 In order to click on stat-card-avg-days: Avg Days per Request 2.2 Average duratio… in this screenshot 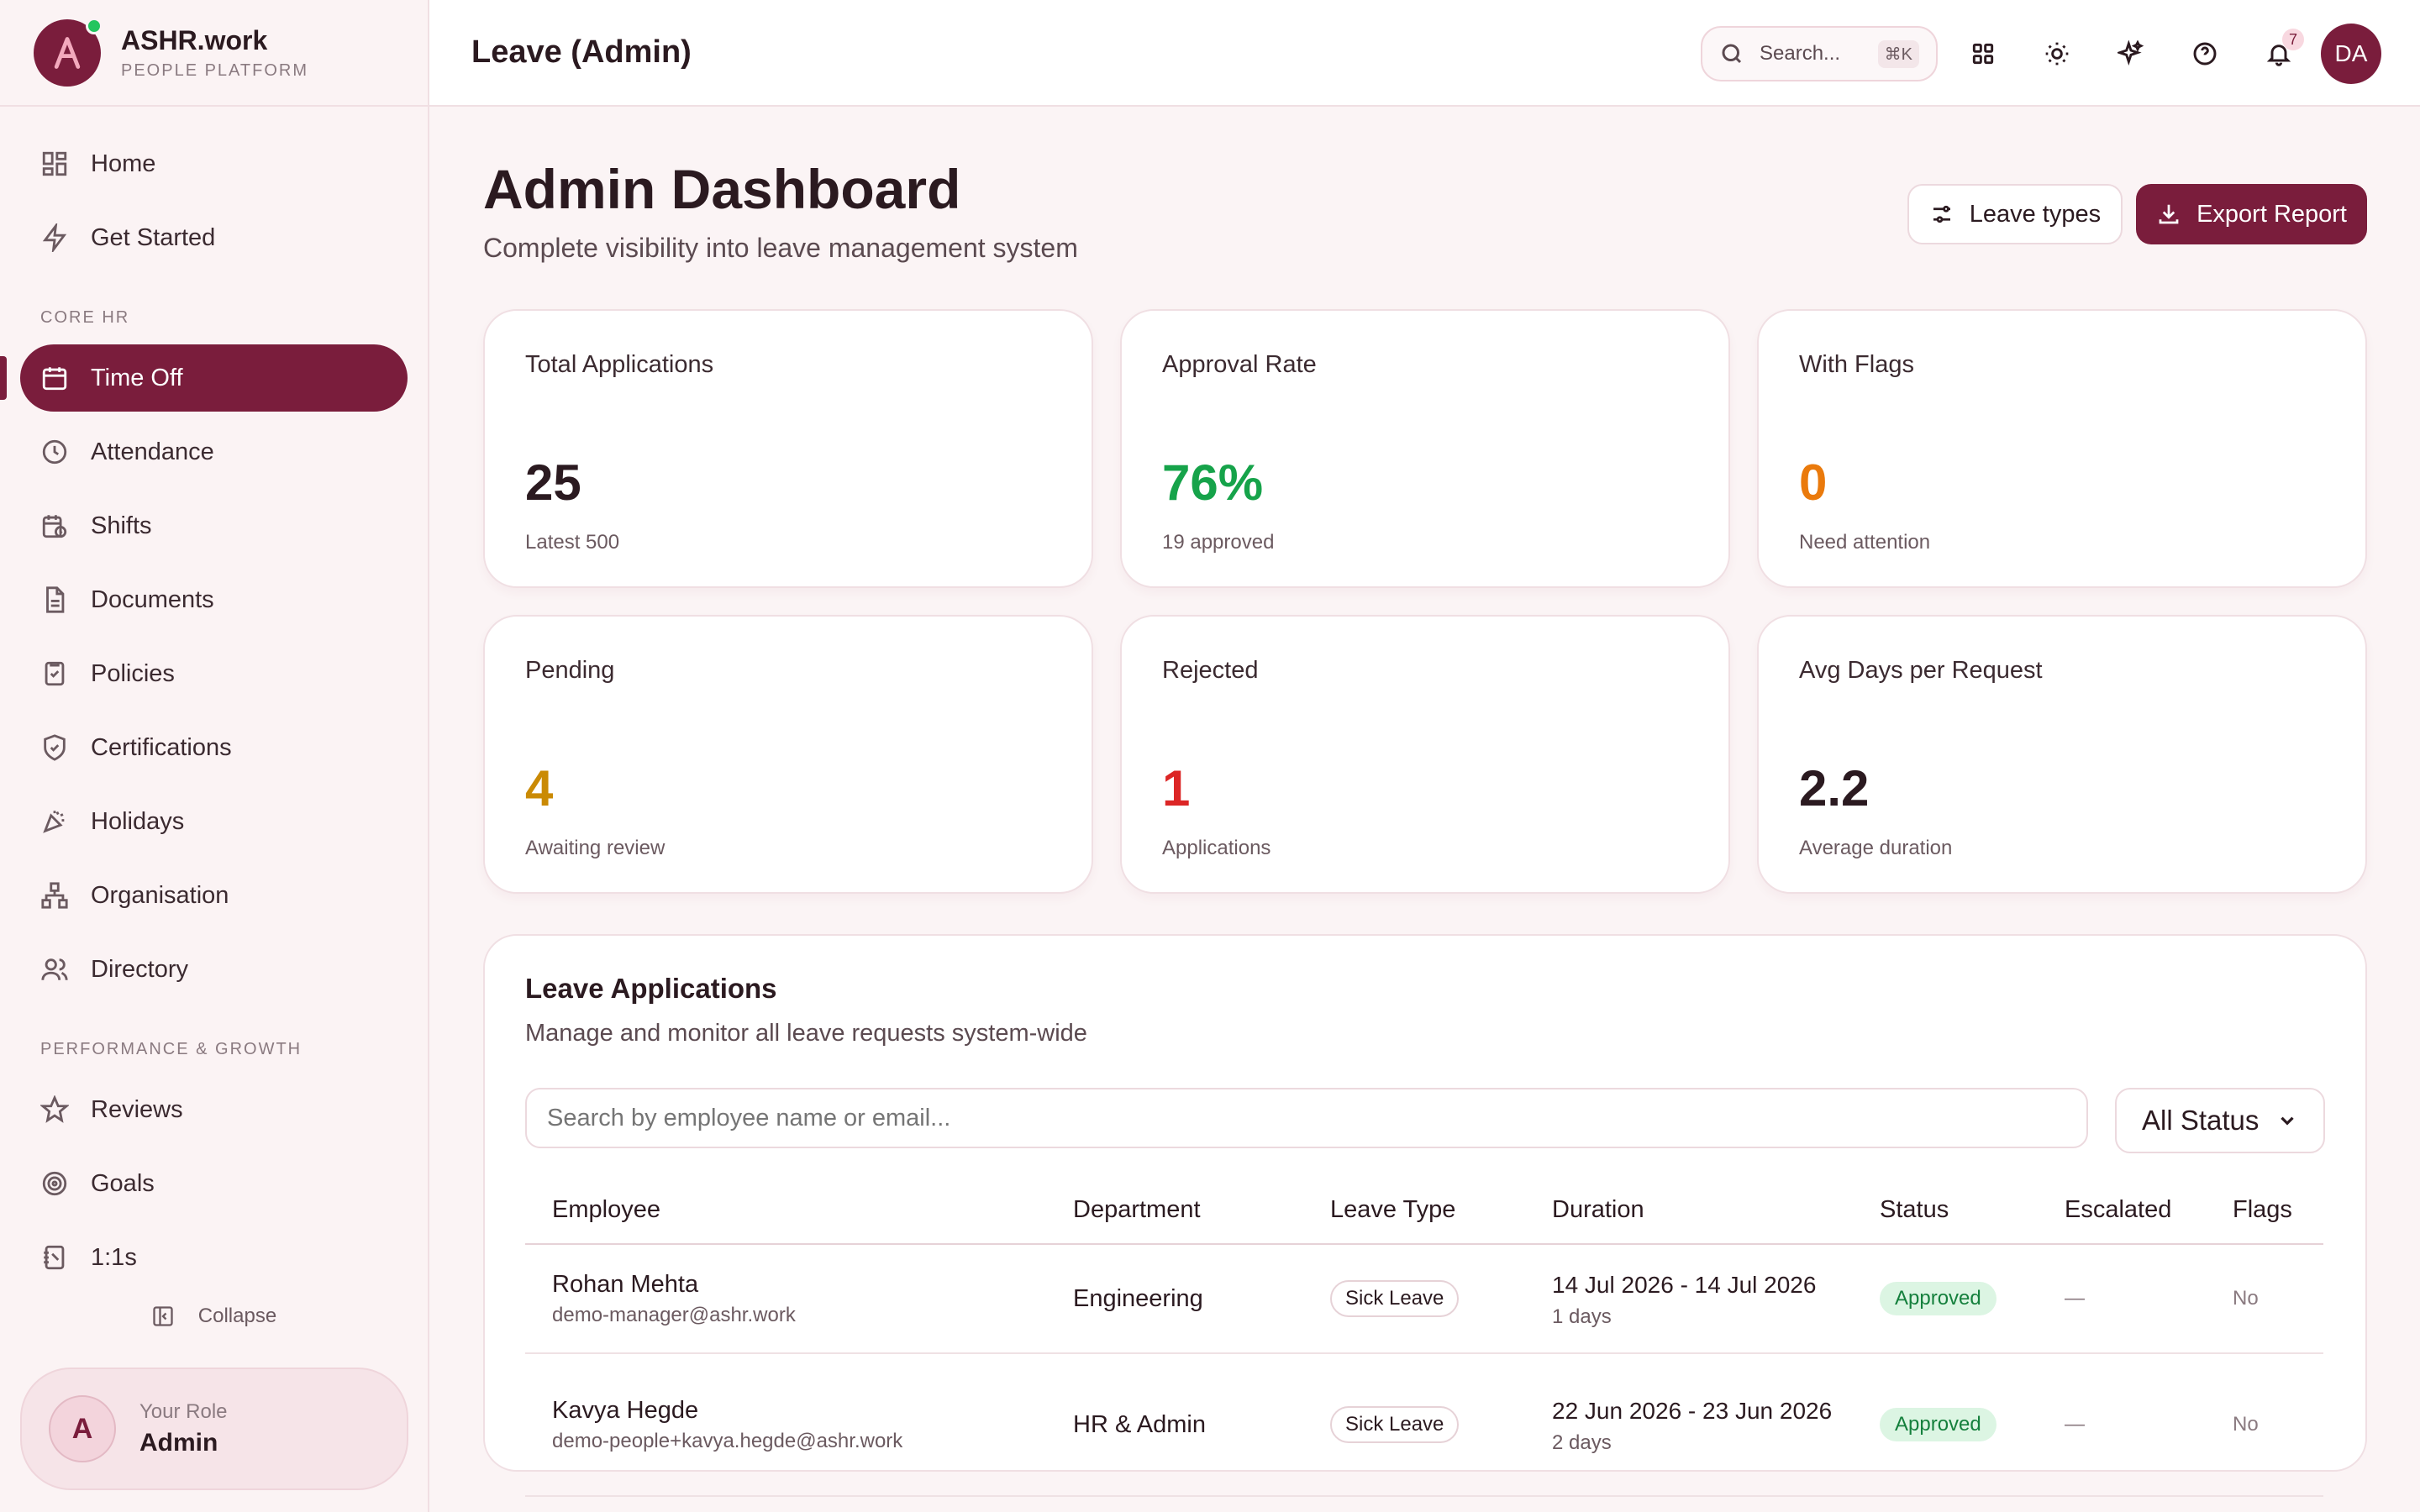, I will do `click(2062, 754)`.